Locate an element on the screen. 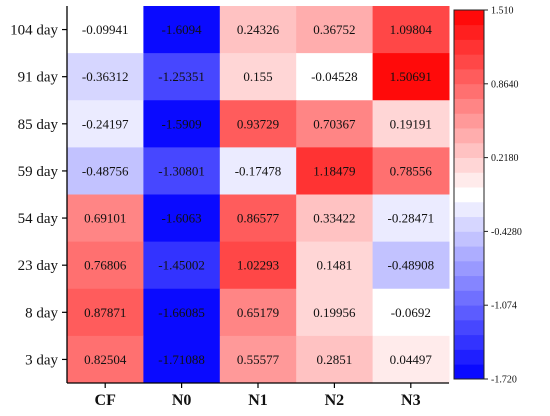 This screenshot has width=550, height=416. cell-value-label: 0.24326 is located at coordinates (258, 29).